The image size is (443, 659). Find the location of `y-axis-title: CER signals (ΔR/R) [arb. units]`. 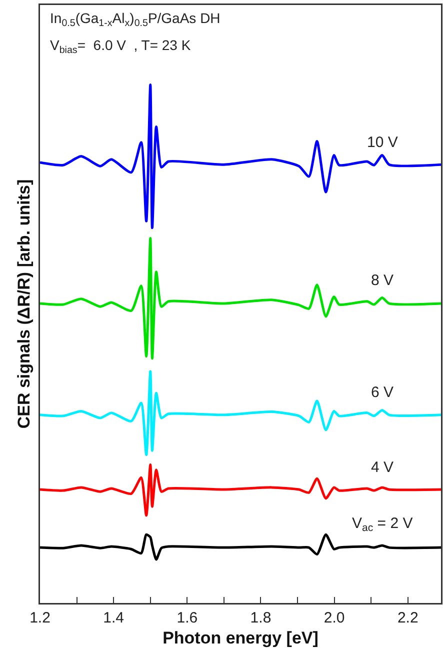

y-axis-title: CER signals (ΔR/R) [arb. units] is located at coordinates (24, 304).